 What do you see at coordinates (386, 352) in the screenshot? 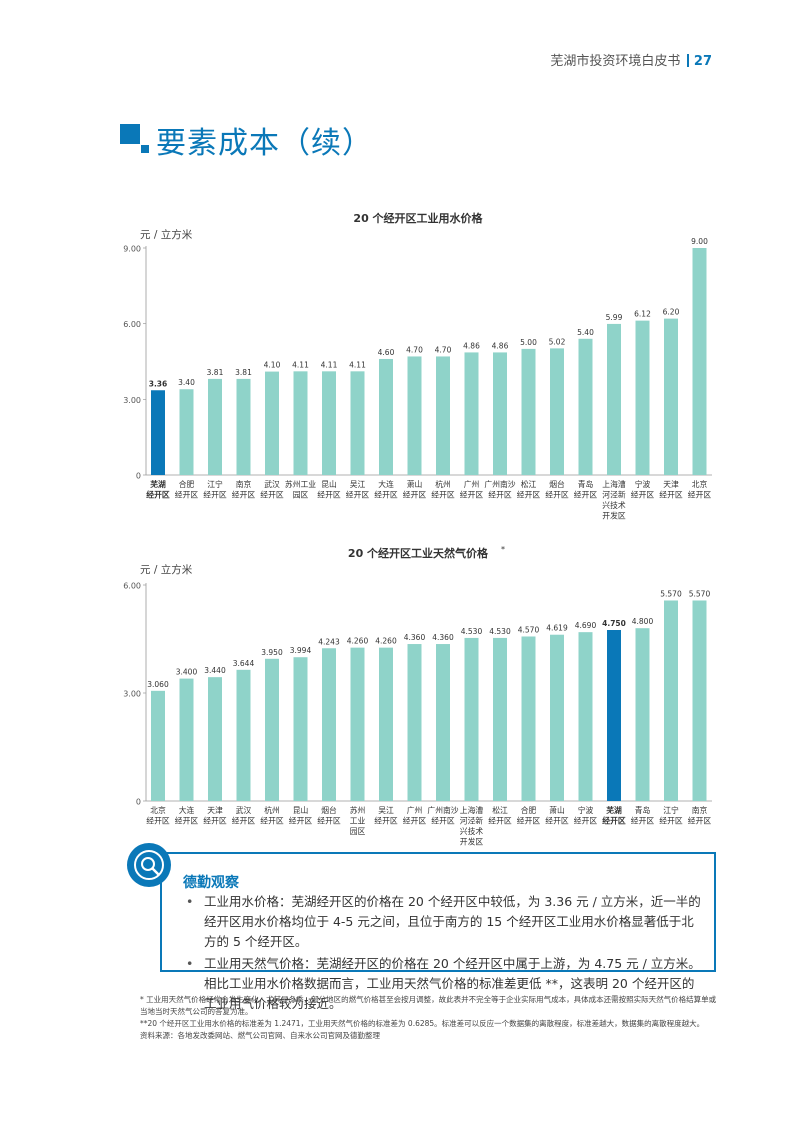
I see `data-label: 4.60` at bounding box center [386, 352].